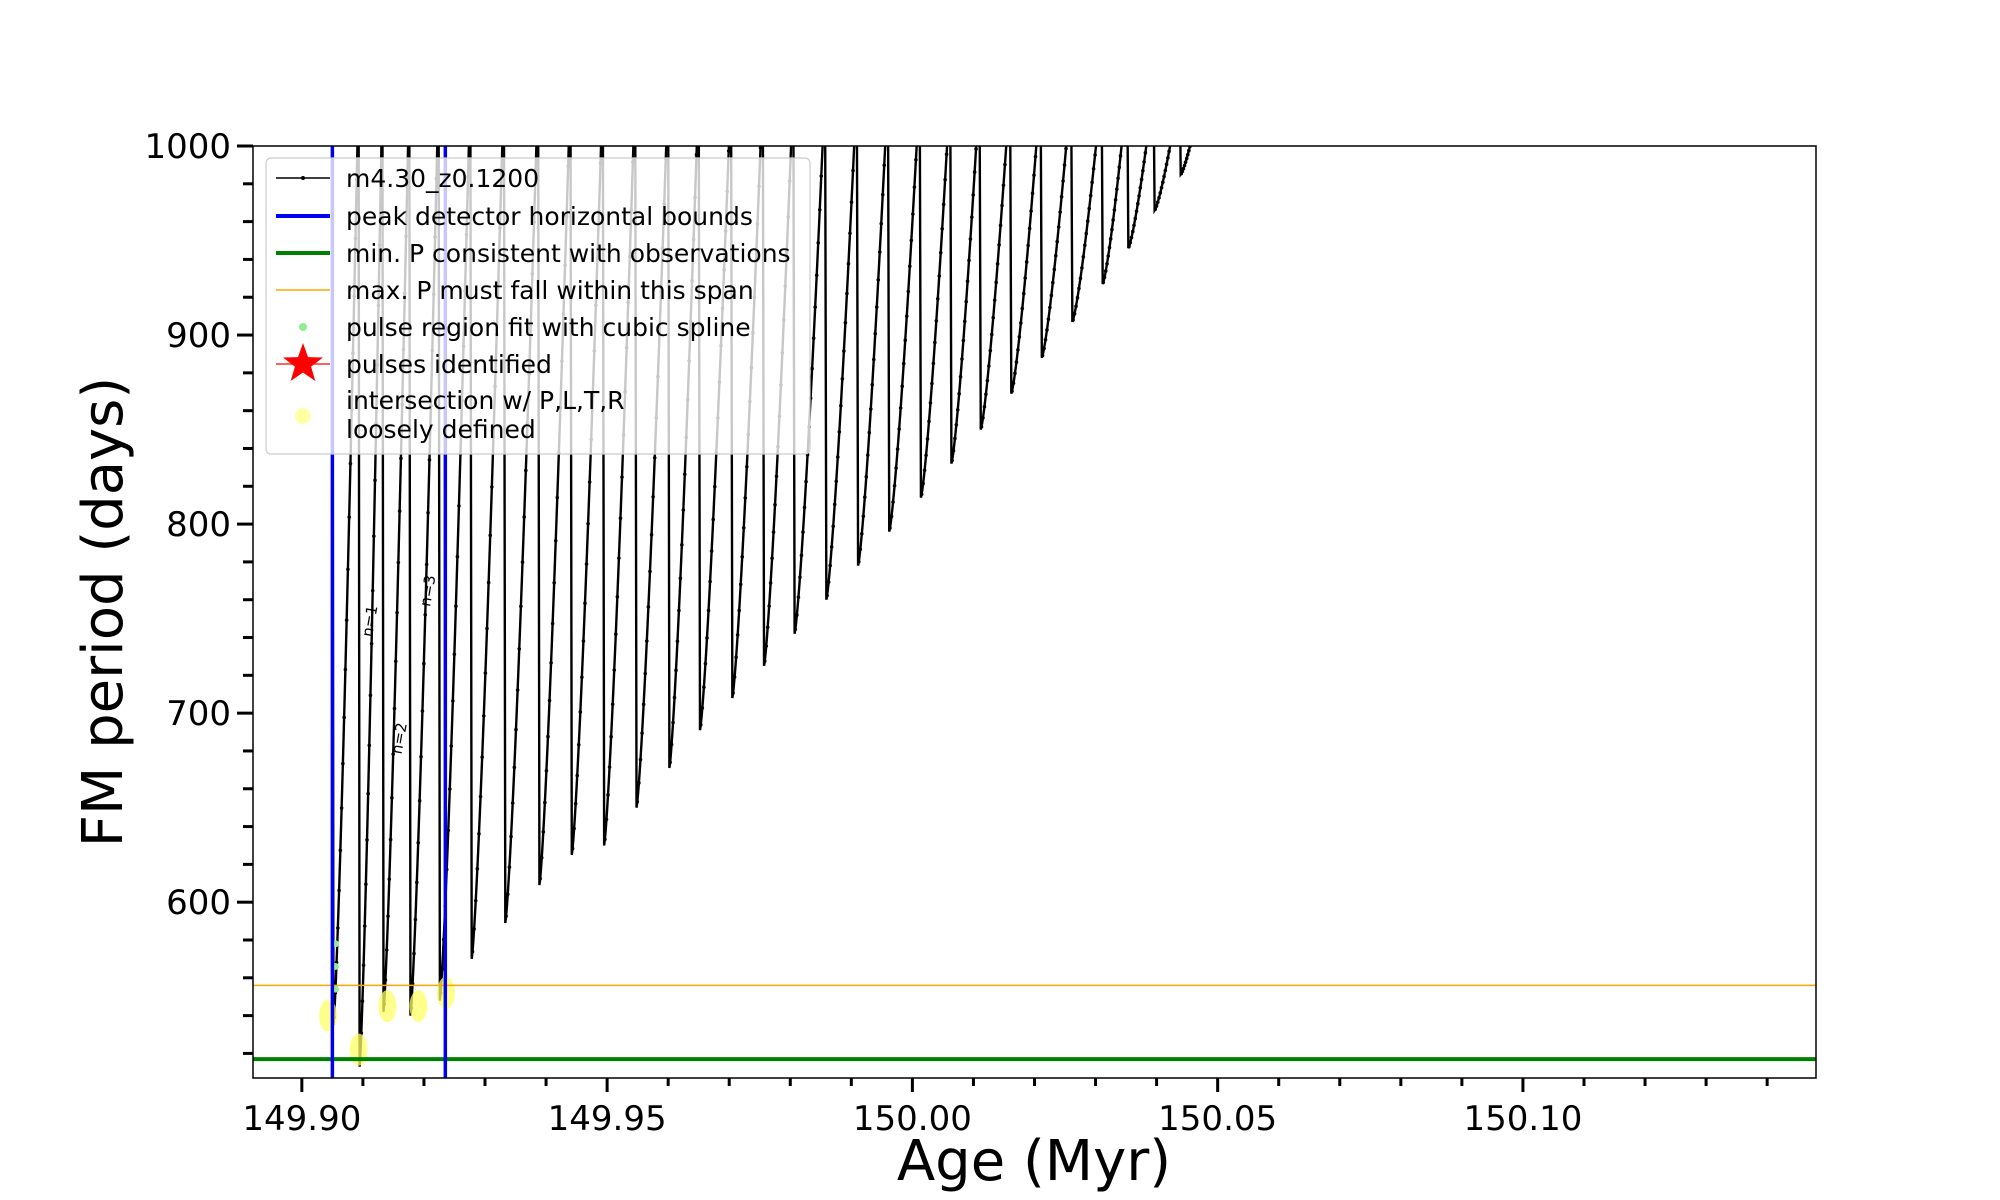  What do you see at coordinates (369, 621) in the screenshot?
I see `pulse-label-1: n=1` at bounding box center [369, 621].